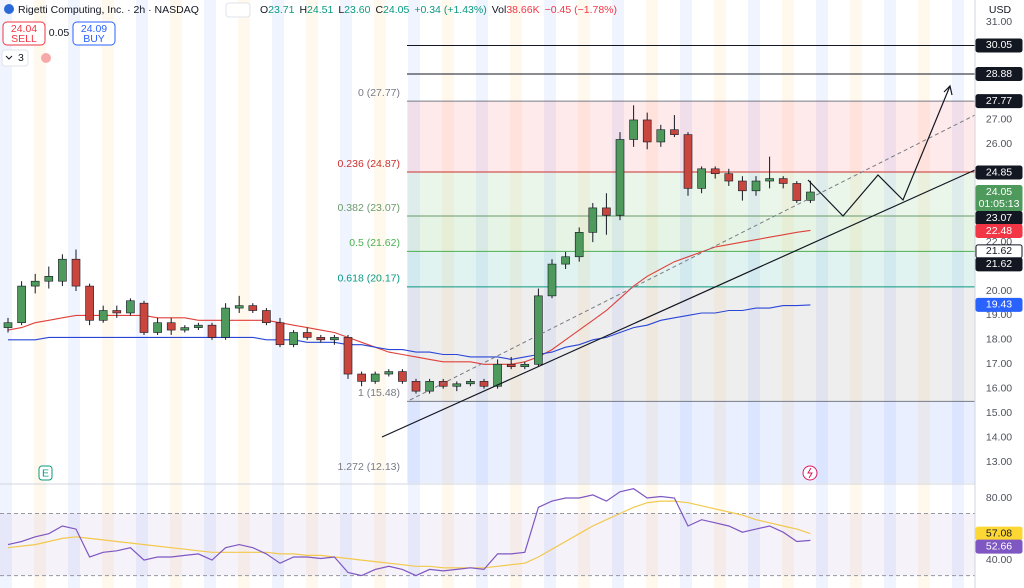 This screenshot has width=1024, height=588. Describe the element at coordinates (879, 151) in the screenshot. I see `projection-path` at that location.